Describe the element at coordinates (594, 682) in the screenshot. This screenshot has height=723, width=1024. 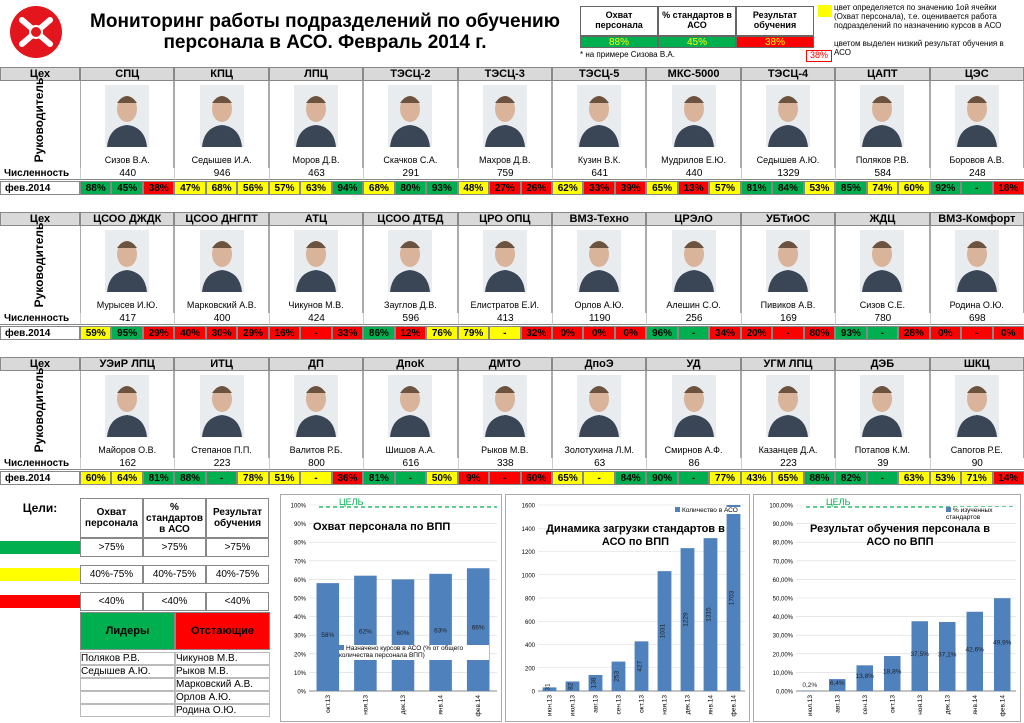
I see `value-label: 138` at that location.